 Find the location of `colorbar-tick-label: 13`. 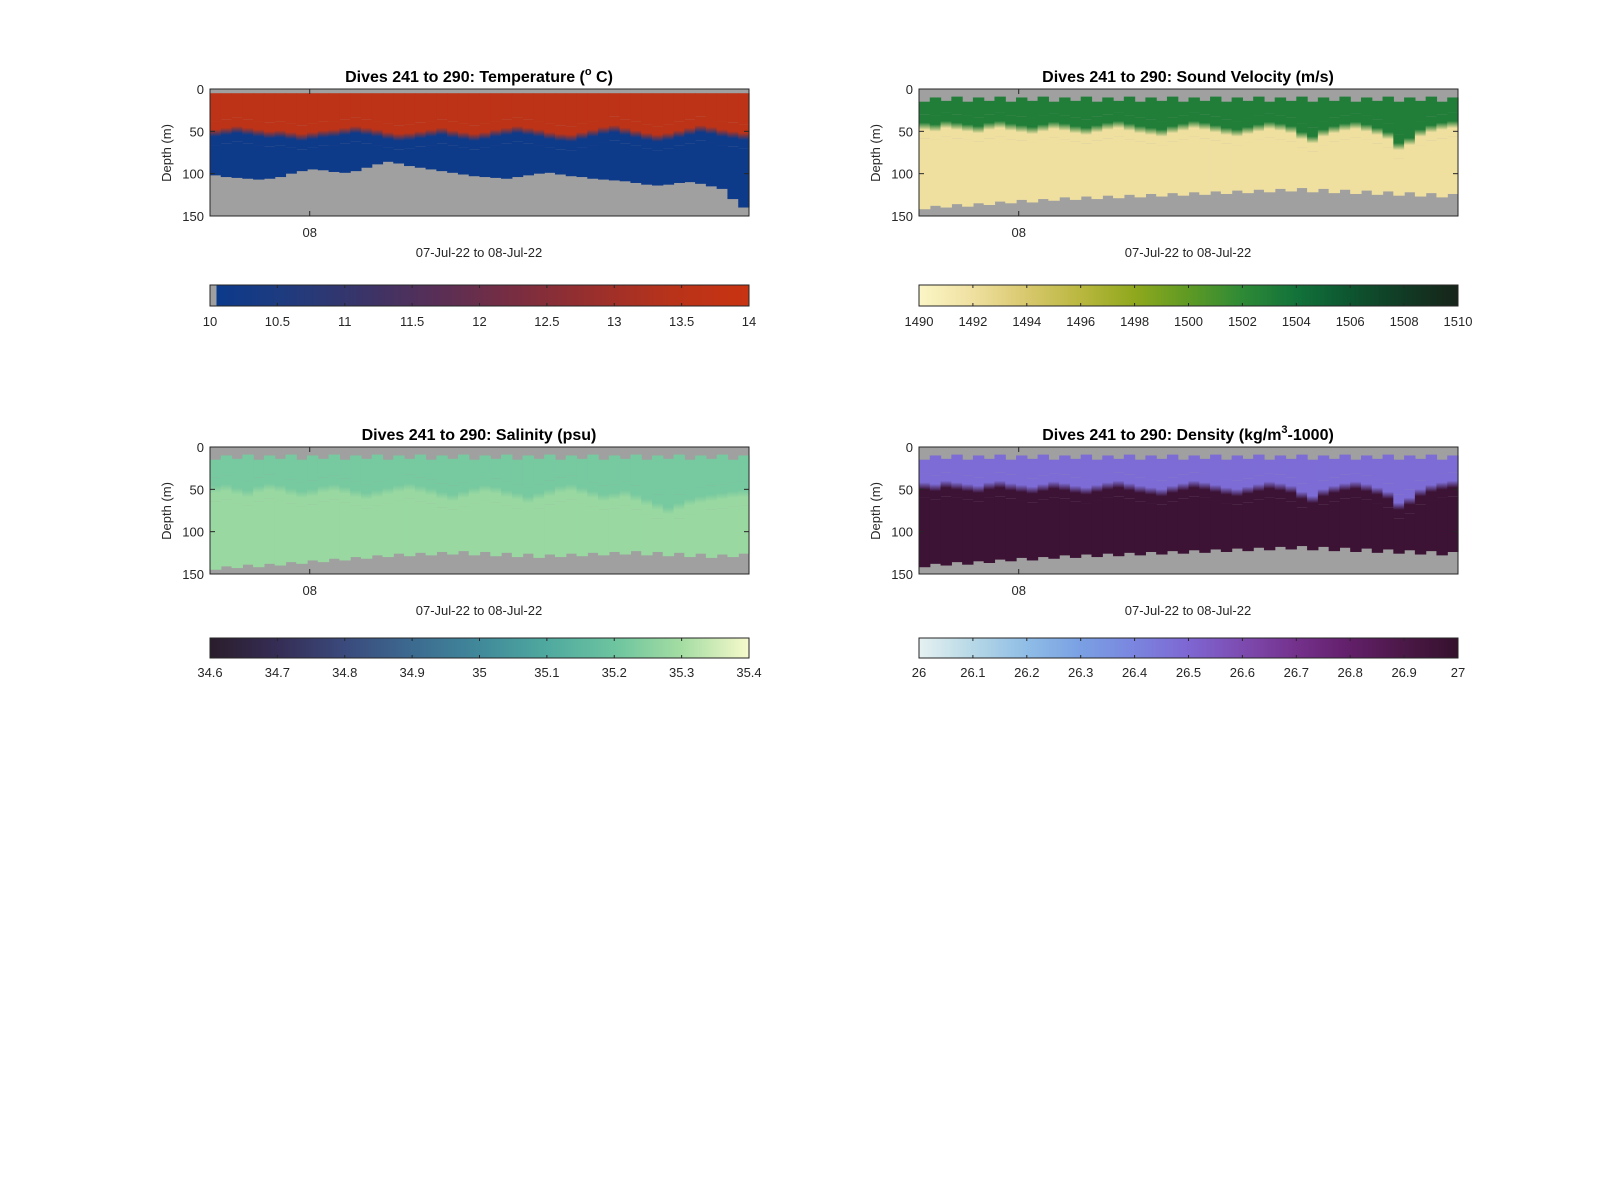

colorbar-tick-label: 13 is located at coordinates (614, 321).